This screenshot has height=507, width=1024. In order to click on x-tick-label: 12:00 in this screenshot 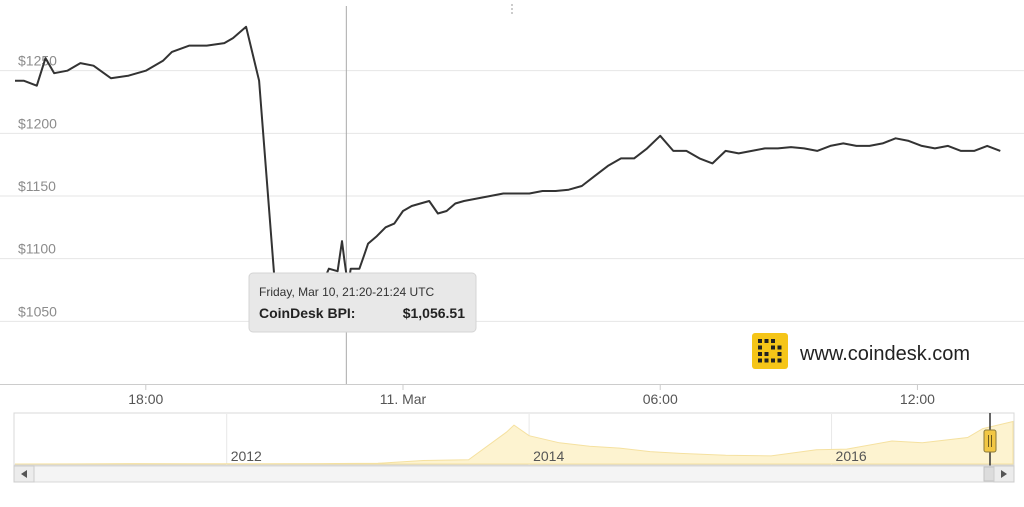, I will do `click(917, 399)`.